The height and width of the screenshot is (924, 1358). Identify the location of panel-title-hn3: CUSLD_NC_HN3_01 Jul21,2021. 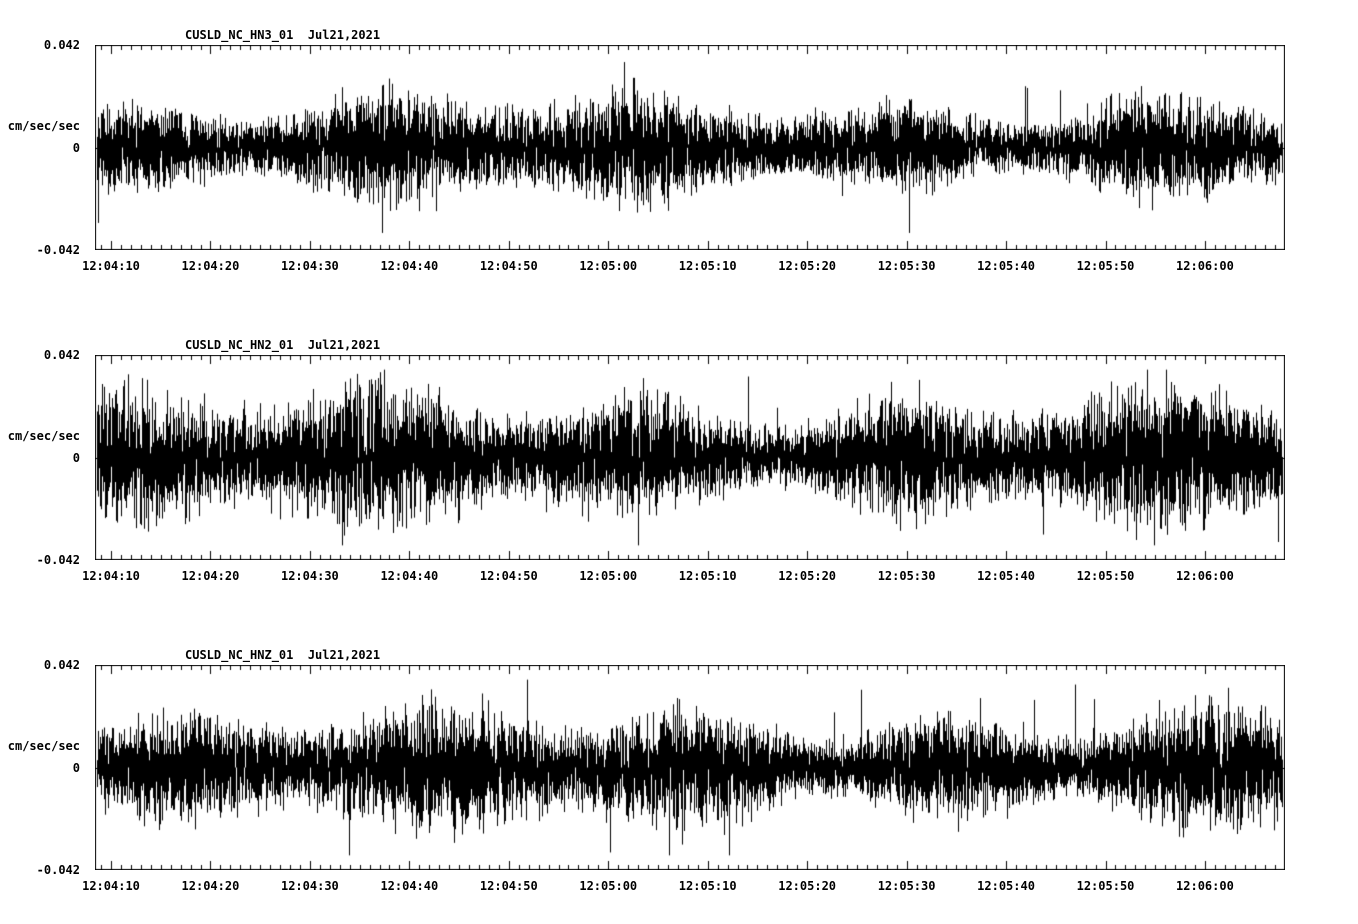
(283, 35).